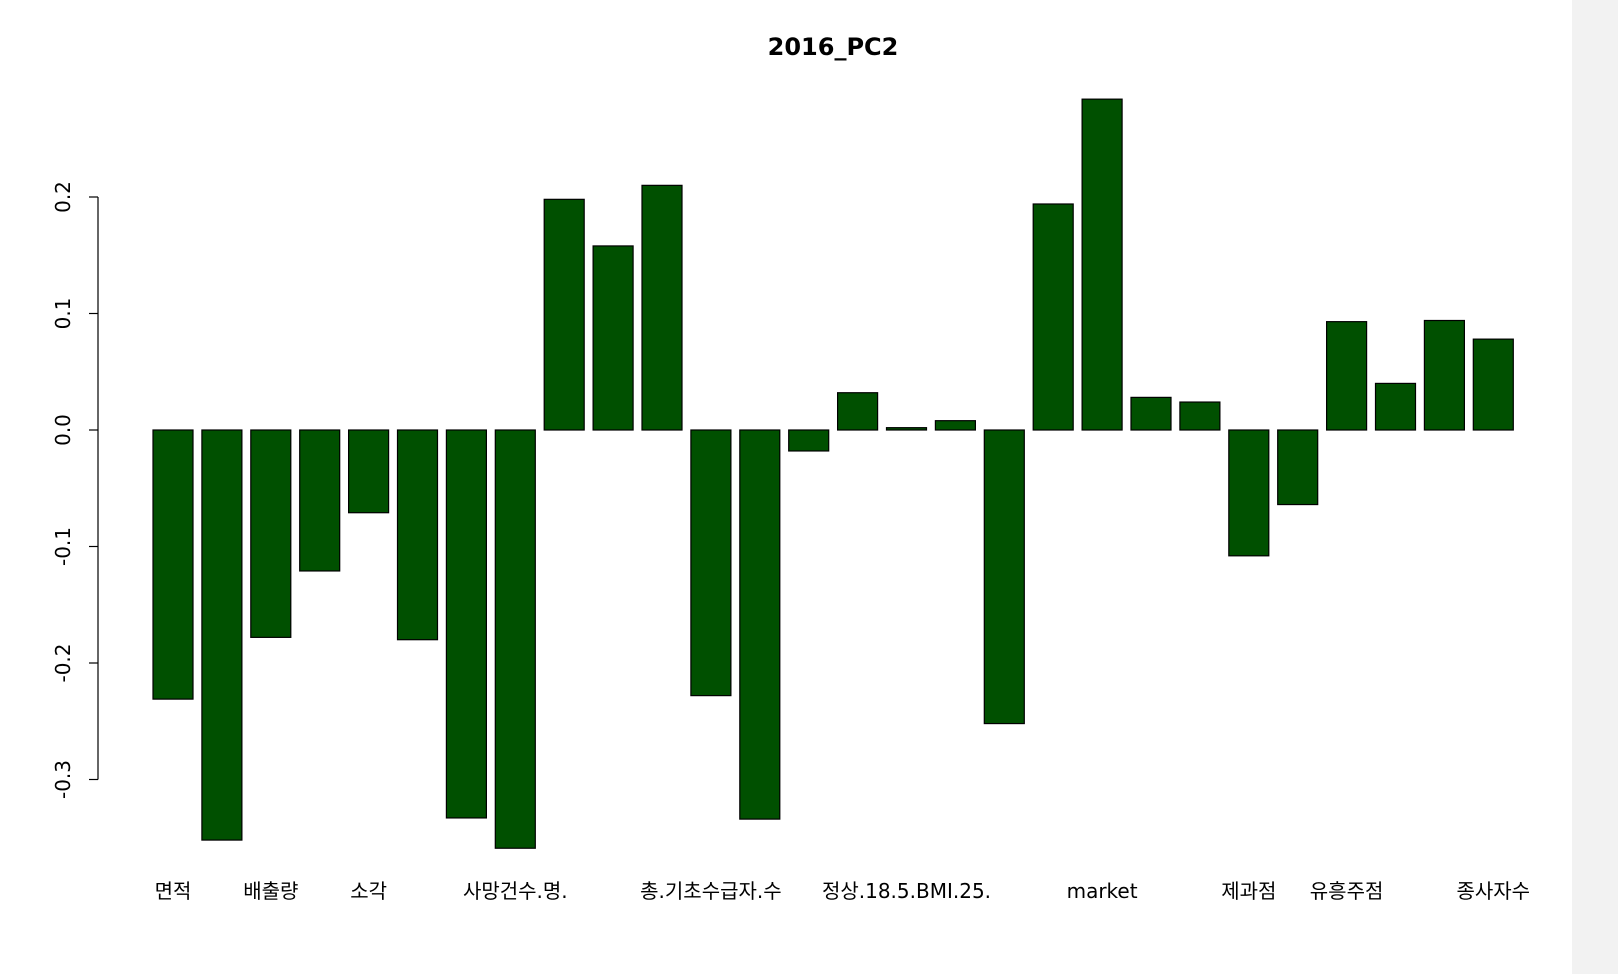  I want to click on window-edge, so click(1595, 487).